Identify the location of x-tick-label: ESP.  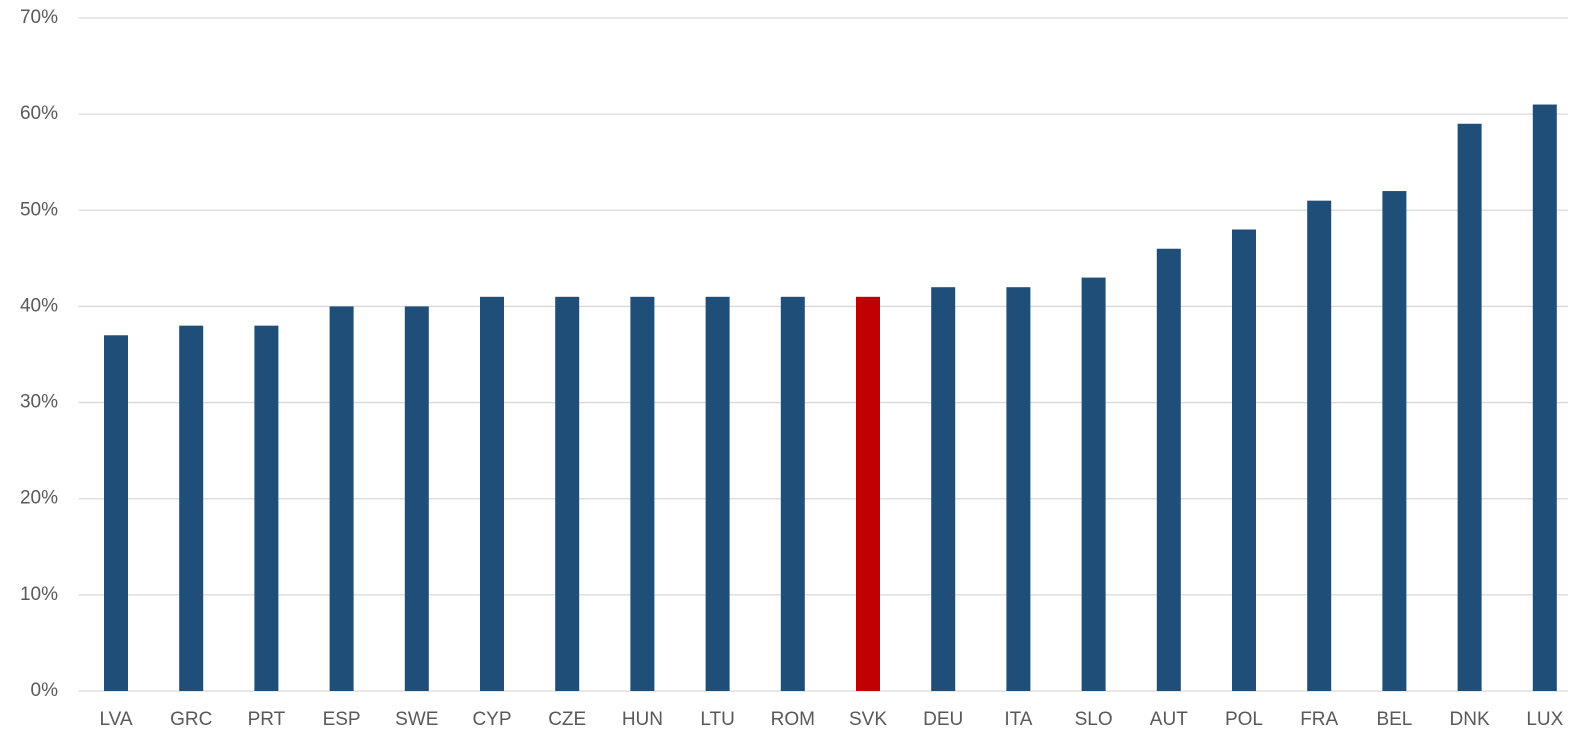
(342, 719).